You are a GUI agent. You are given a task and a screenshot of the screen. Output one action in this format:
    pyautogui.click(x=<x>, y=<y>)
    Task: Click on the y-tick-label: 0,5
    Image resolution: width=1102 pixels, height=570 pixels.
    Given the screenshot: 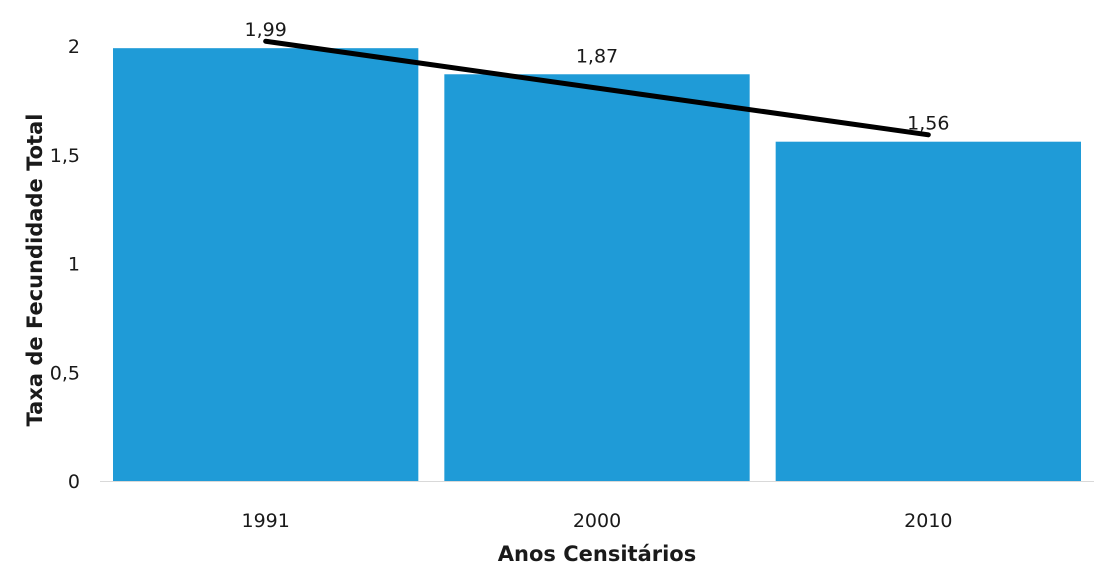 What is the action you would take?
    pyautogui.click(x=65, y=373)
    